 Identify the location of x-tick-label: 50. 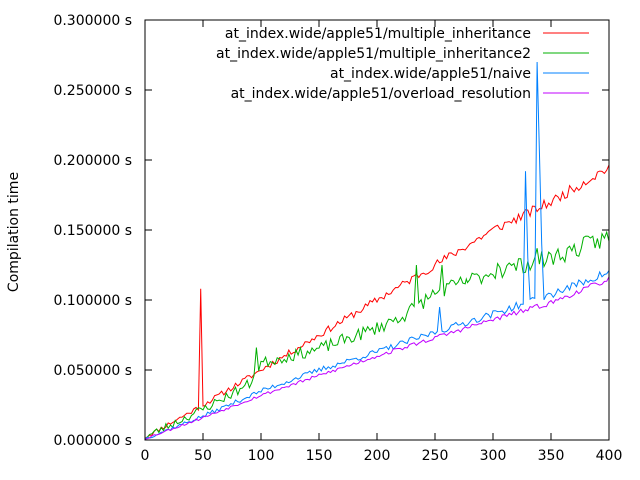
(203, 456).